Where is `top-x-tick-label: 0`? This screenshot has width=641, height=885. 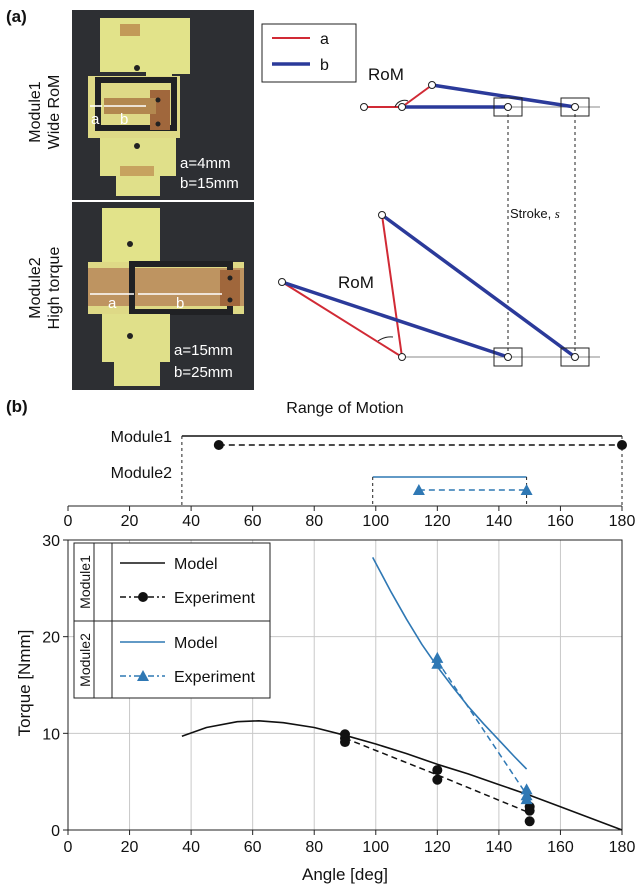 top-x-tick-label: 0 is located at coordinates (68, 521).